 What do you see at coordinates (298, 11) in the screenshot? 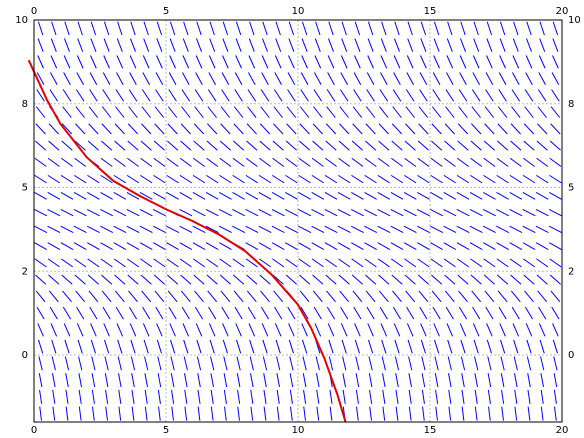
I see `x-tick-label: 10` at bounding box center [298, 11].